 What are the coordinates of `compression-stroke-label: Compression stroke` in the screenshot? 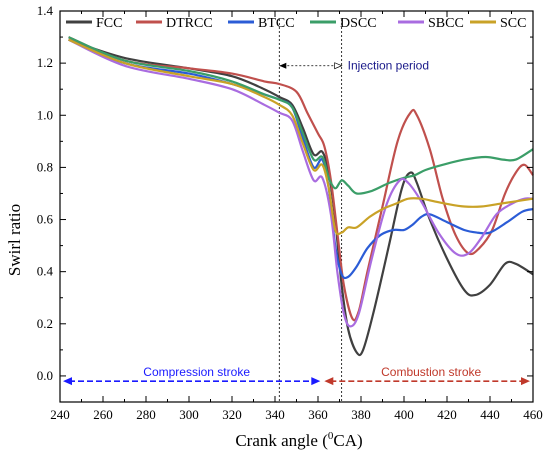 It's located at (196, 372).